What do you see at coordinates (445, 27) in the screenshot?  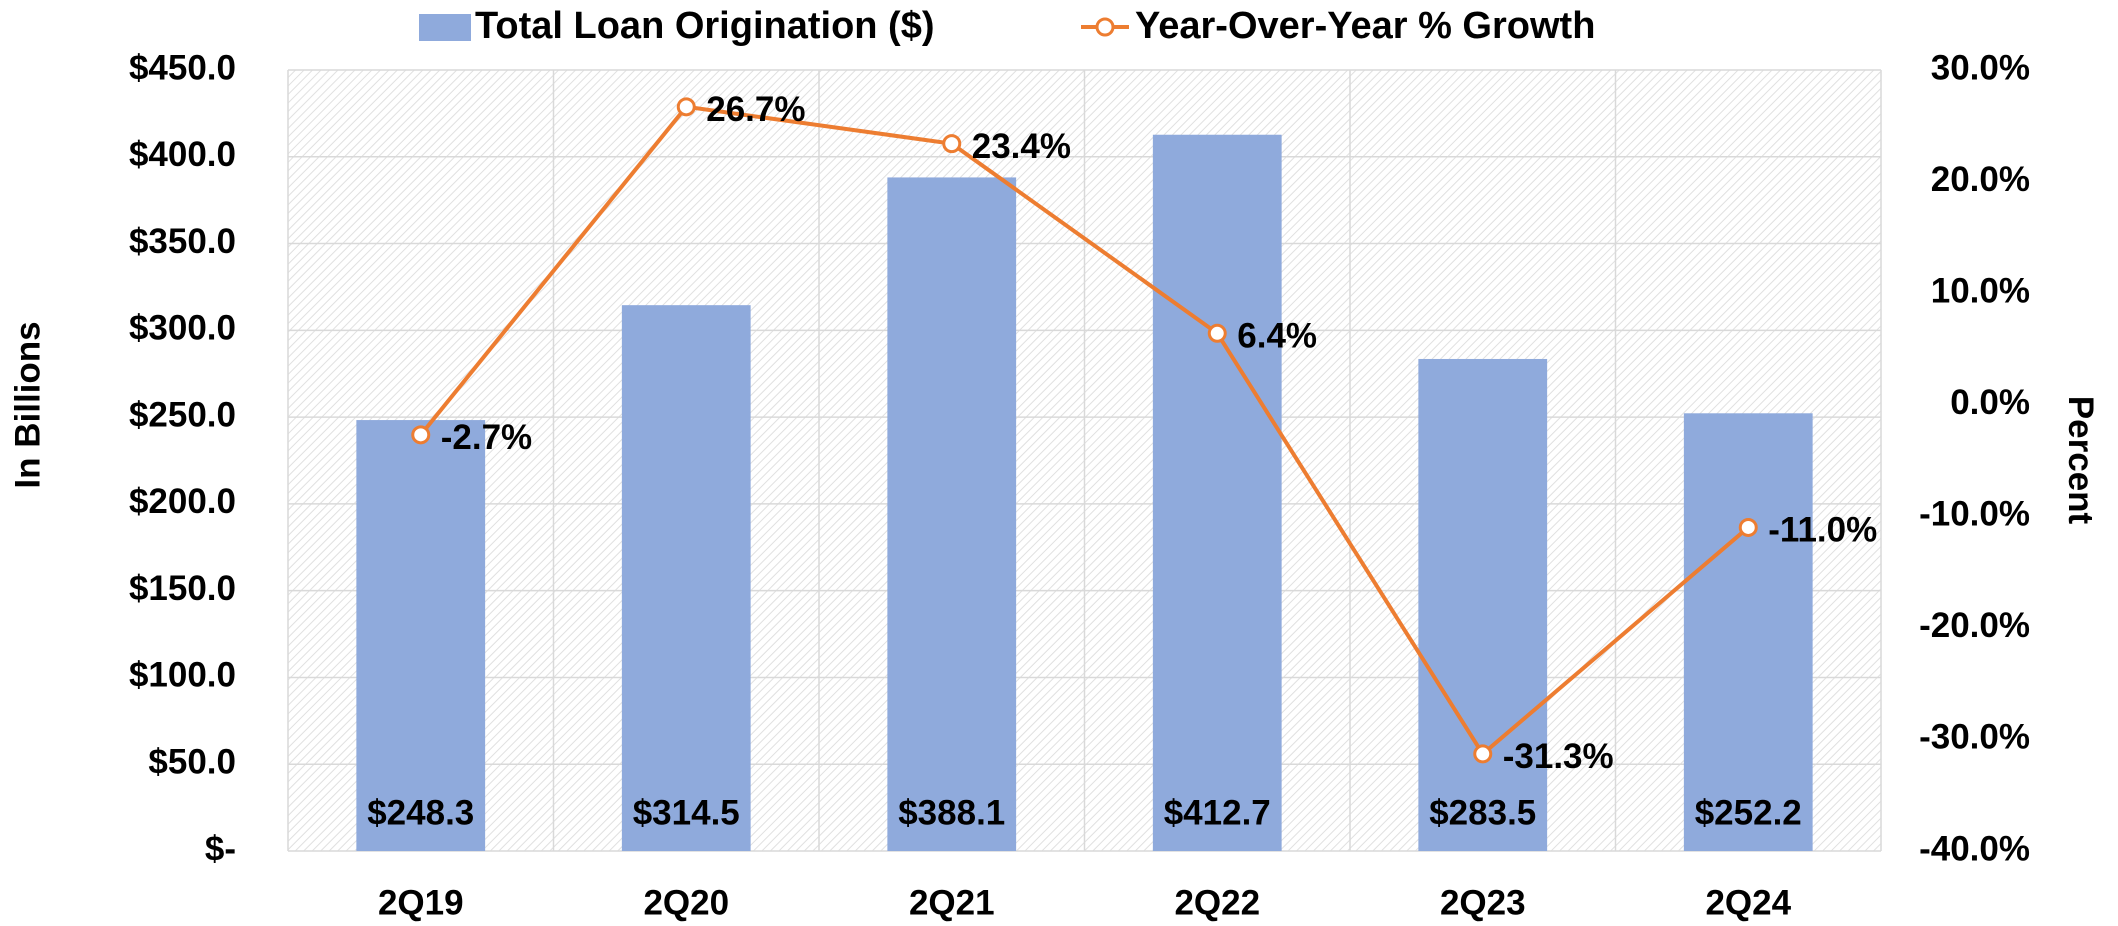 I see `legend-swatch` at bounding box center [445, 27].